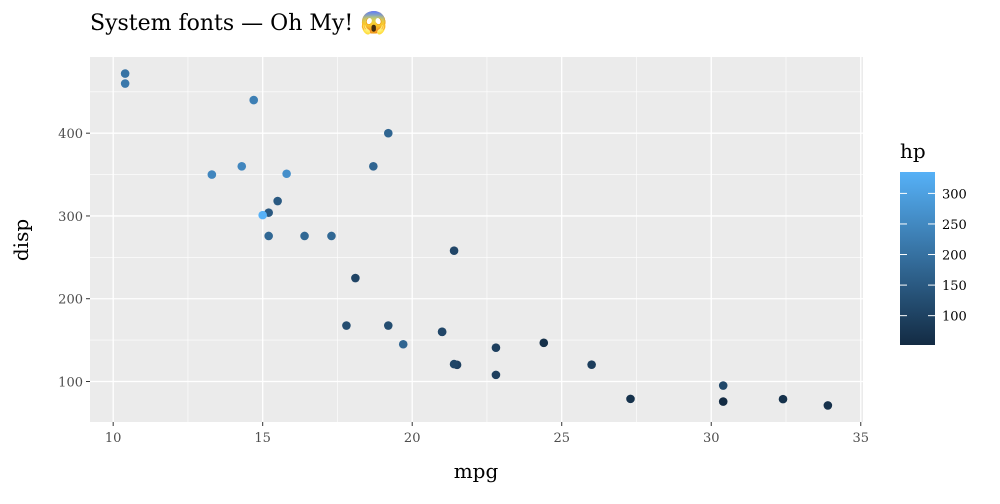 The width and height of the screenshot is (1000, 504). What do you see at coordinates (917, 258) in the screenshot?
I see `legend-colorbar` at bounding box center [917, 258].